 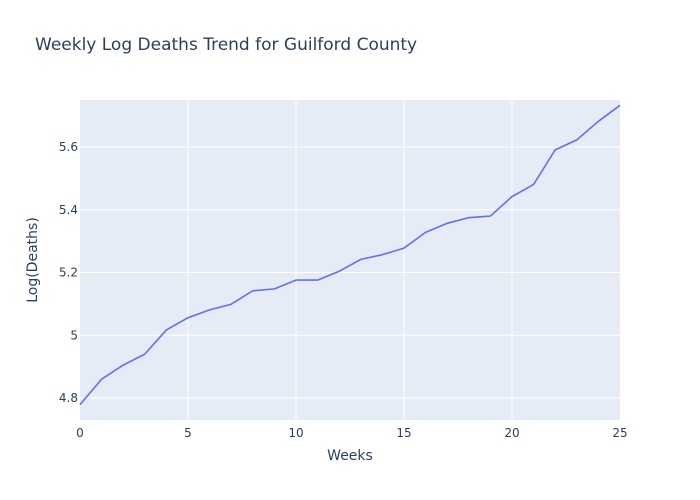 I want to click on x-tick-label: 20, so click(x=511, y=433).